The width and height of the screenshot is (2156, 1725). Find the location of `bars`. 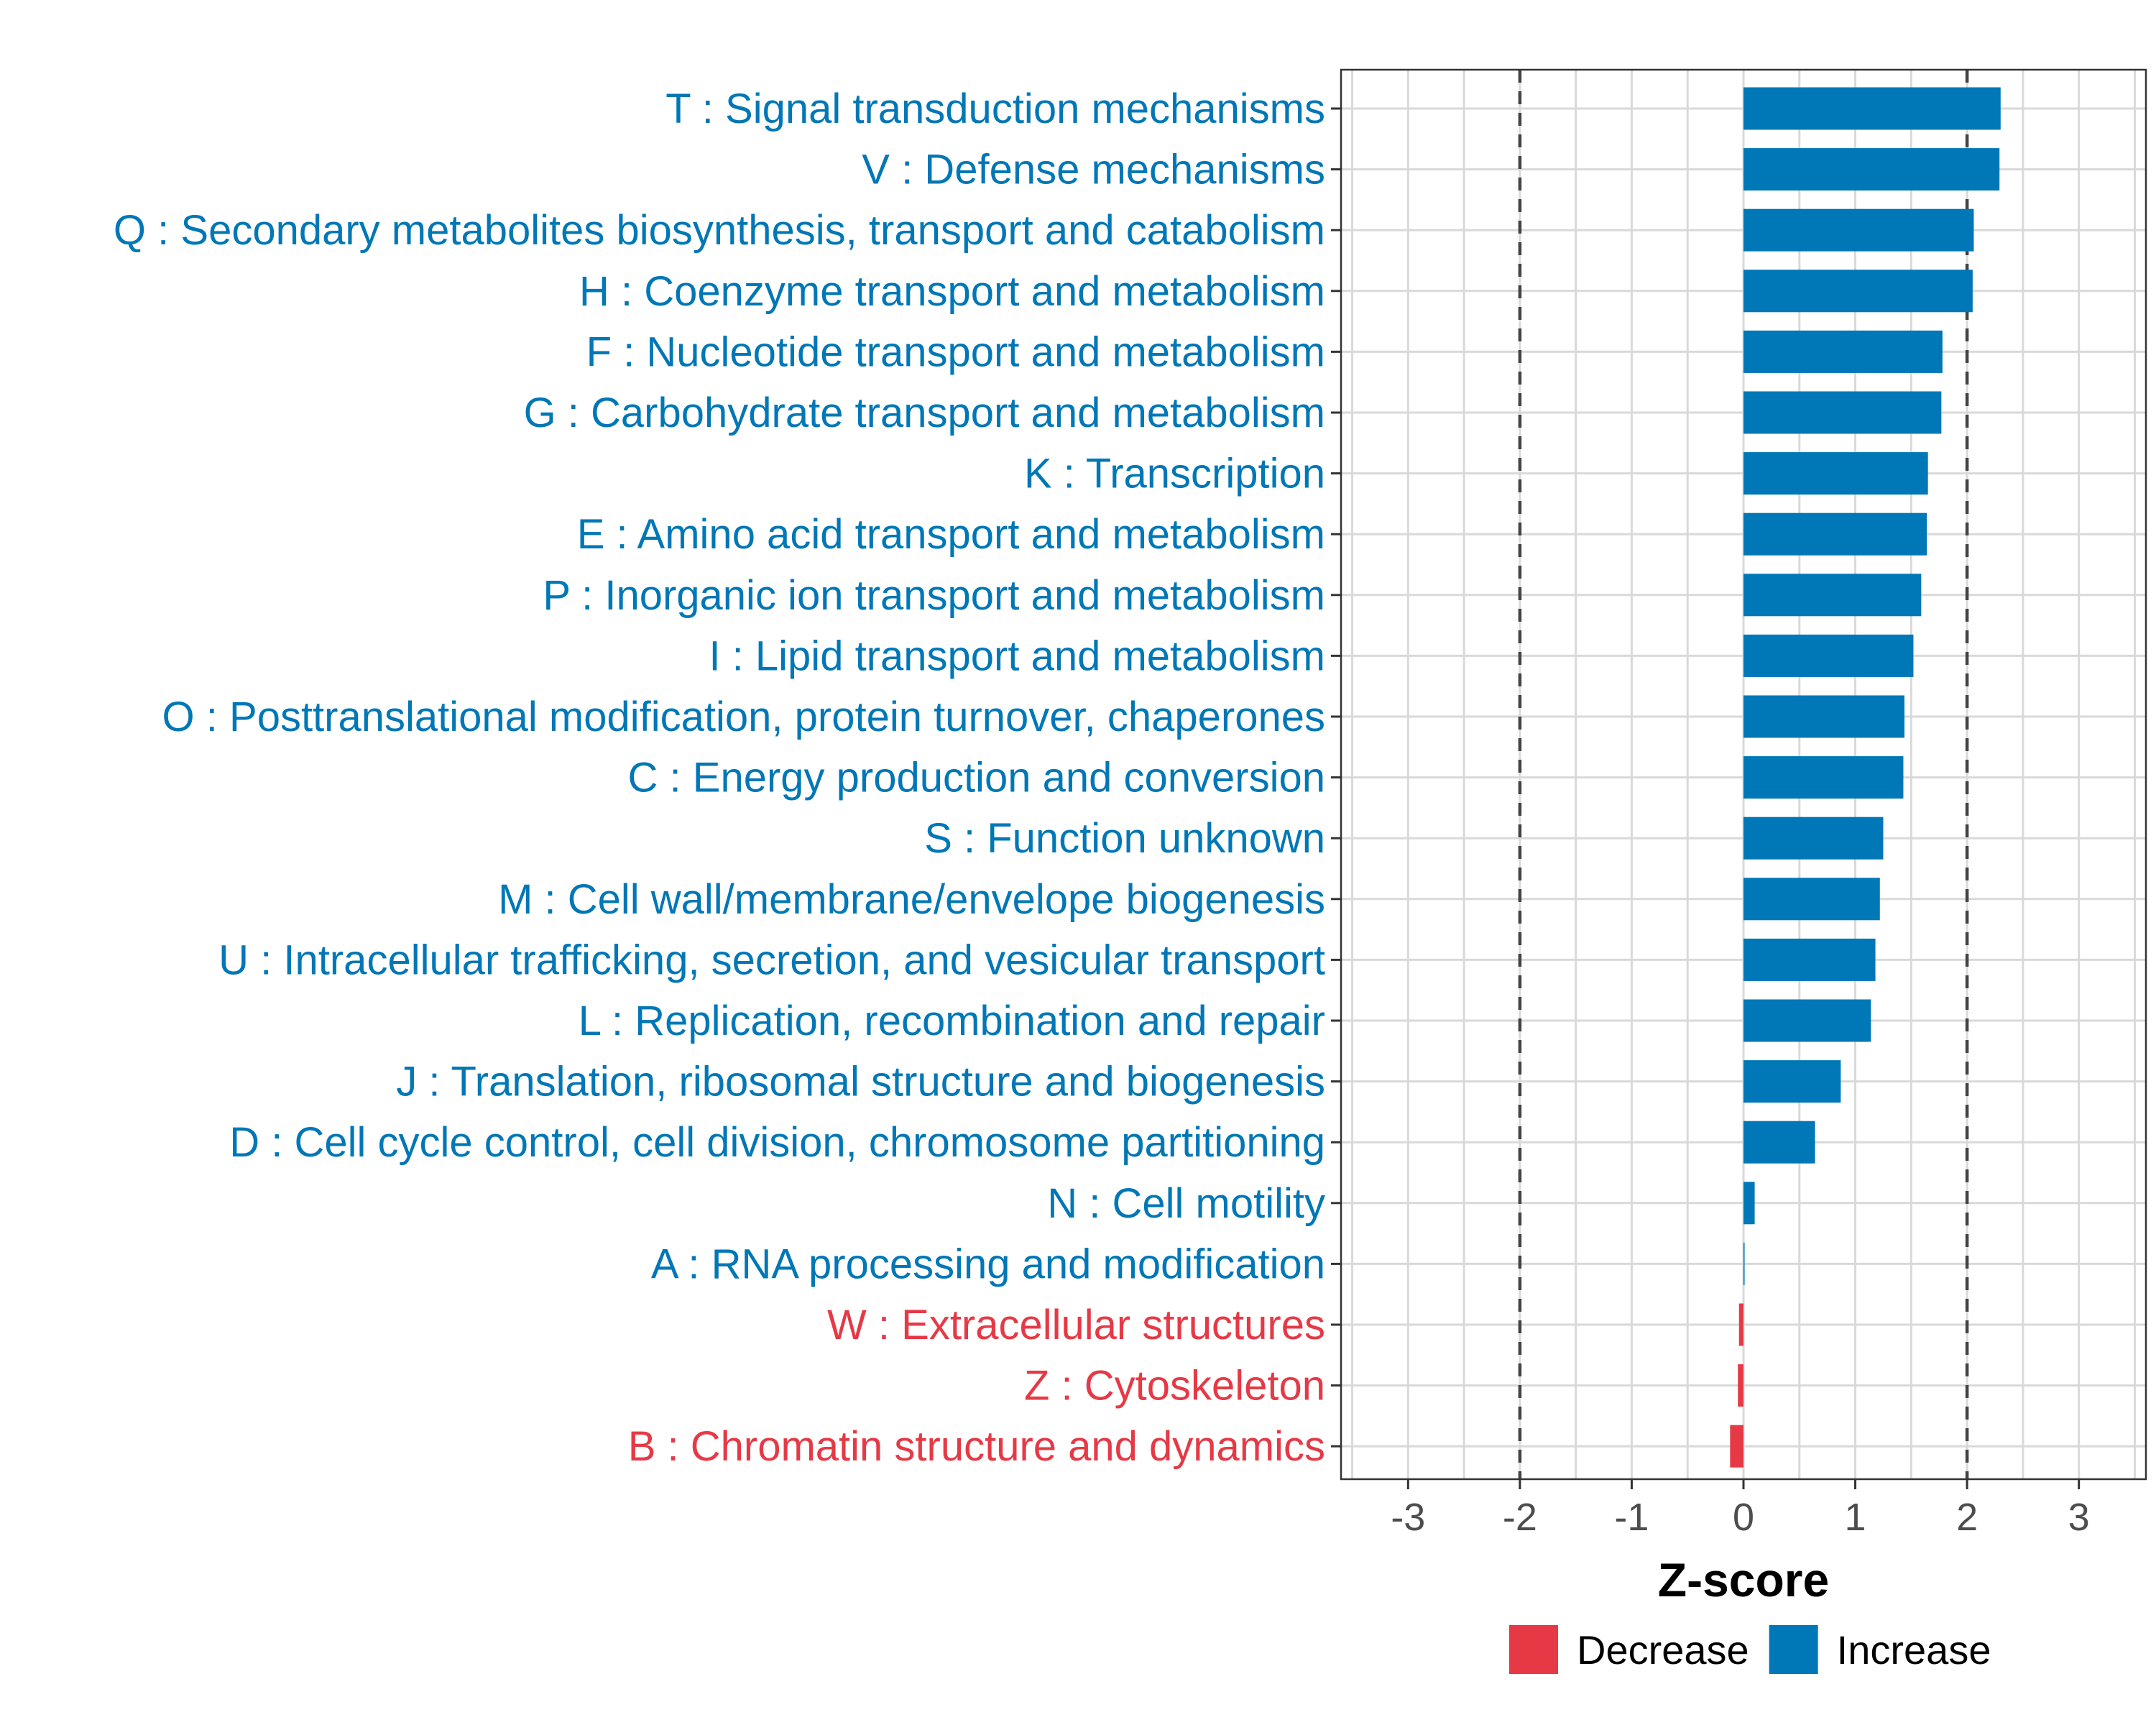

bars is located at coordinates (1865, 777).